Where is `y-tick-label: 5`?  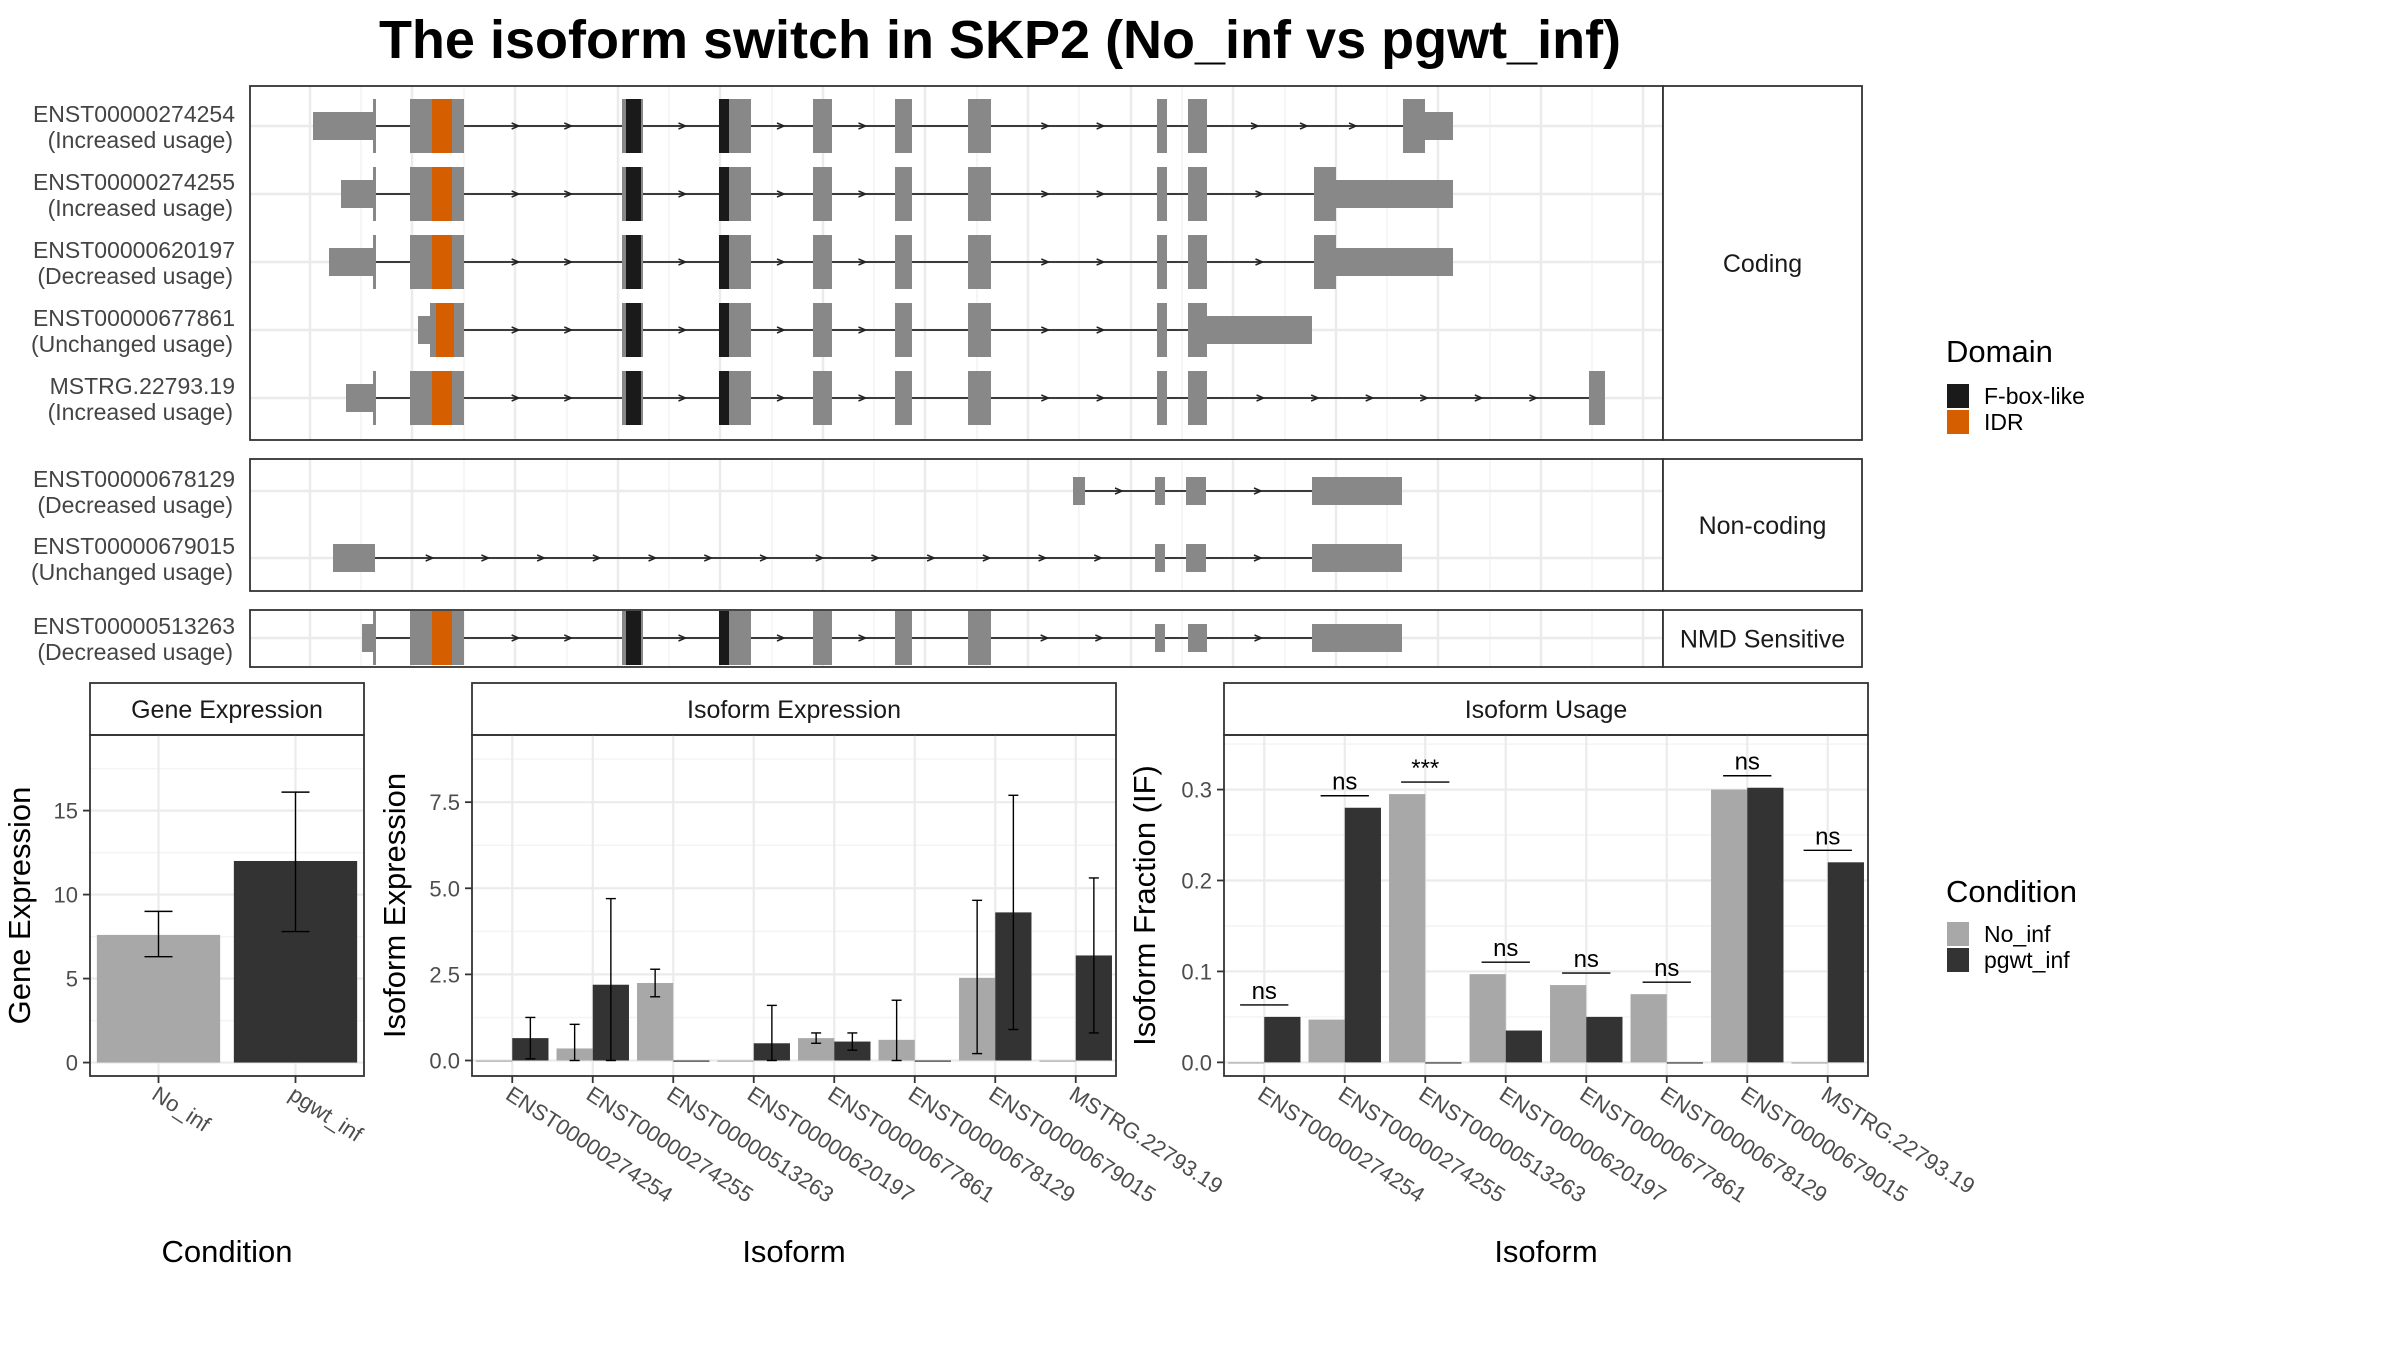 y-tick-label: 5 is located at coordinates (72, 979).